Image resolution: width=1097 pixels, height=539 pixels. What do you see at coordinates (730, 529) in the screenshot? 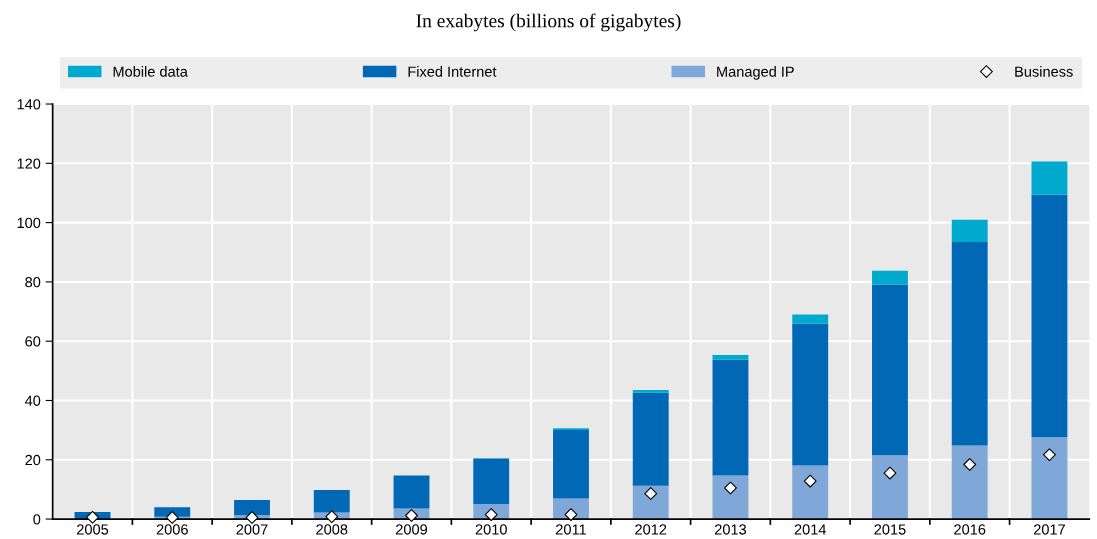
I see `x-tick-label: 2013` at bounding box center [730, 529].